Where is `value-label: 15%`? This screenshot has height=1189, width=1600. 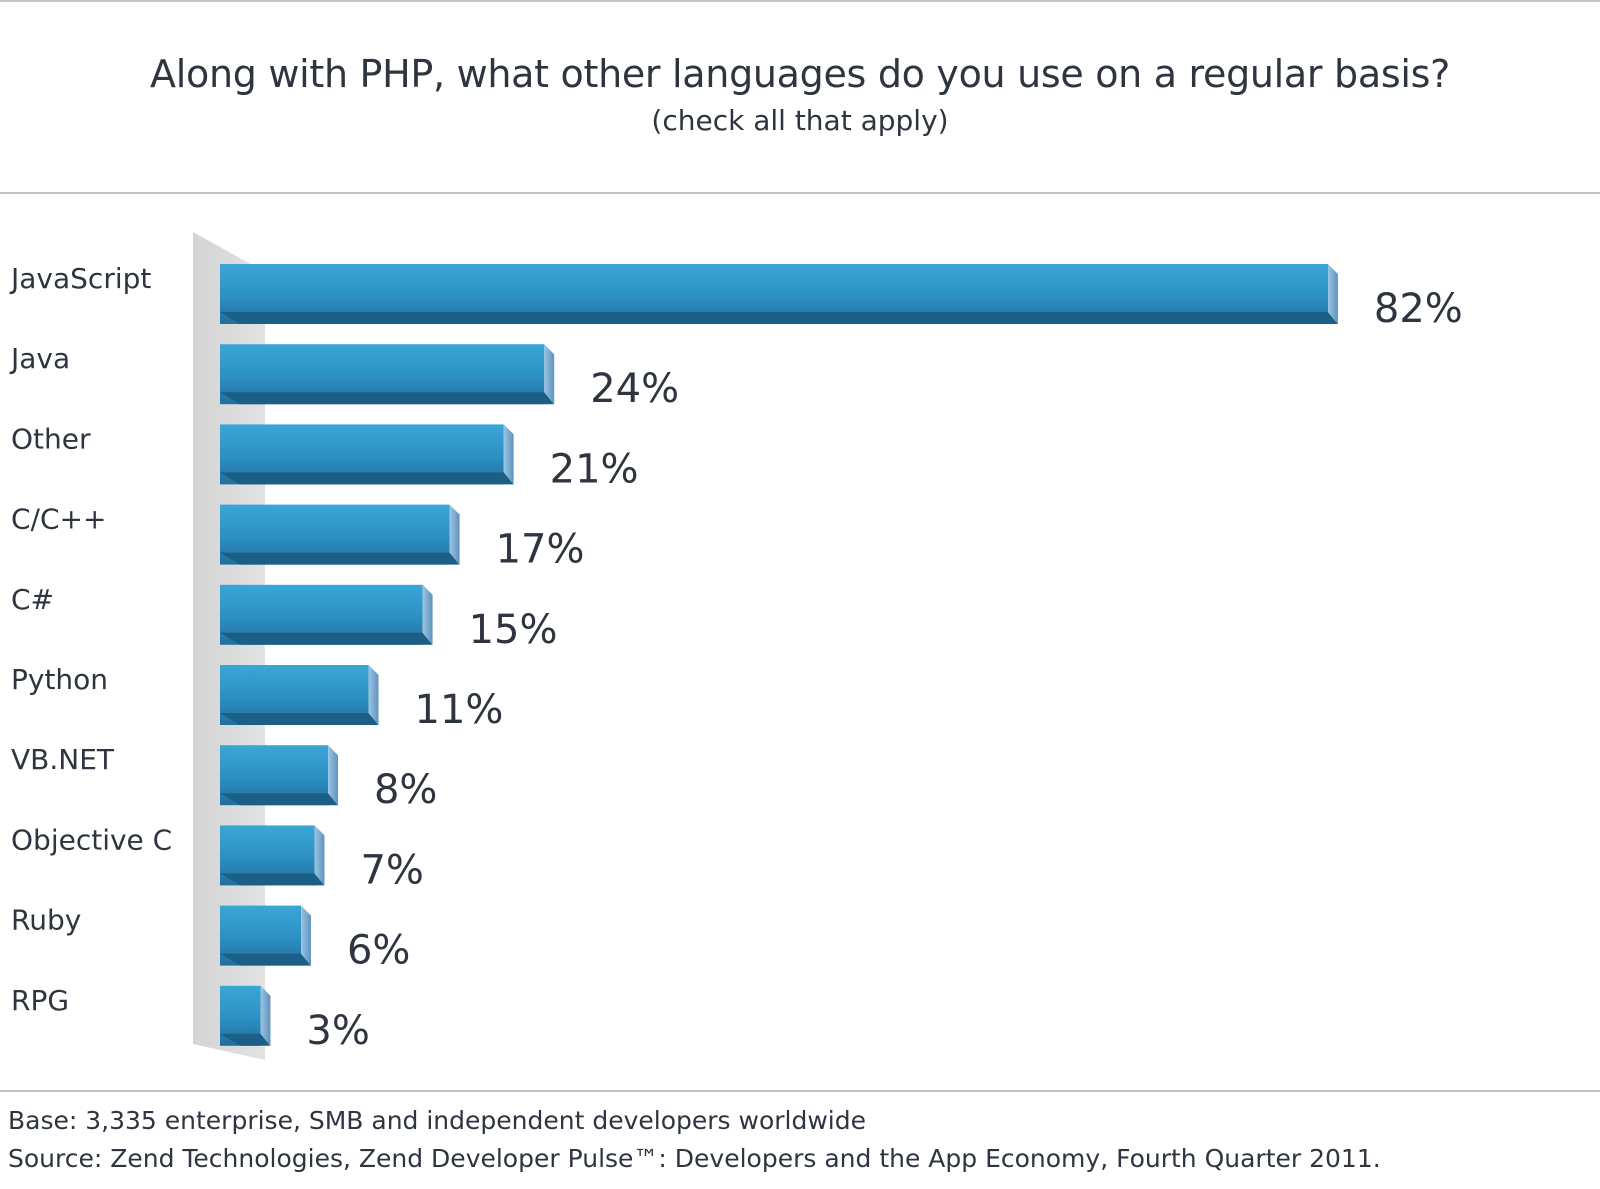
value-label: 15% is located at coordinates (513, 630).